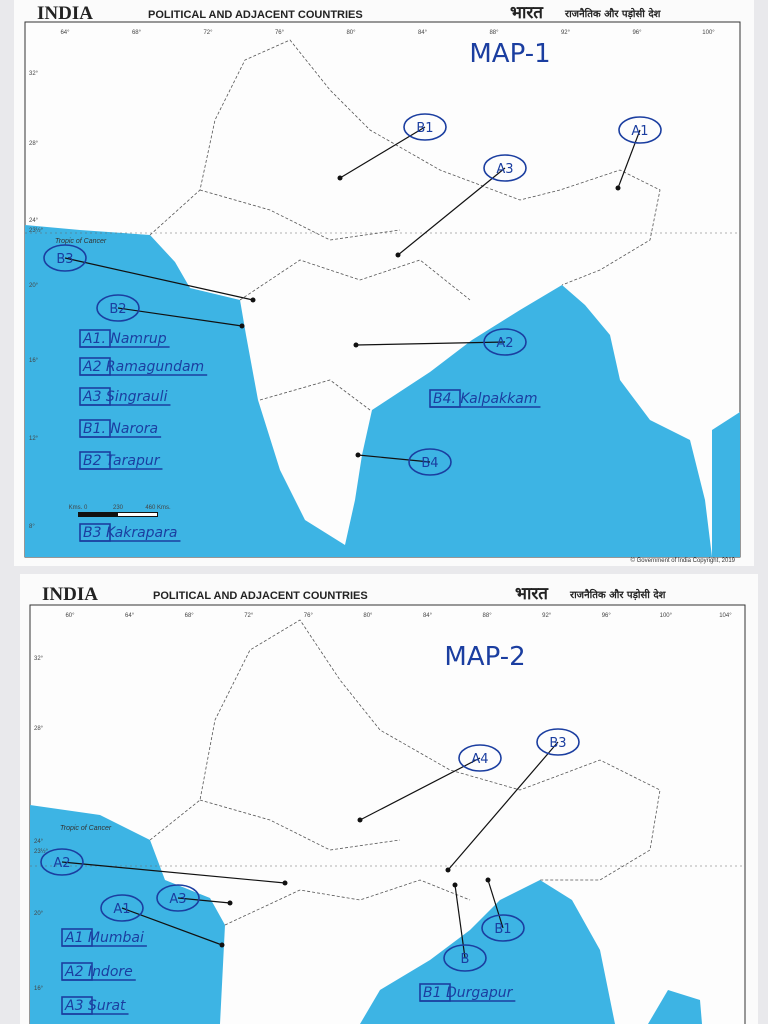  Describe the element at coordinates (118, 508) in the screenshot. I see `scale-label: 230` at that location.